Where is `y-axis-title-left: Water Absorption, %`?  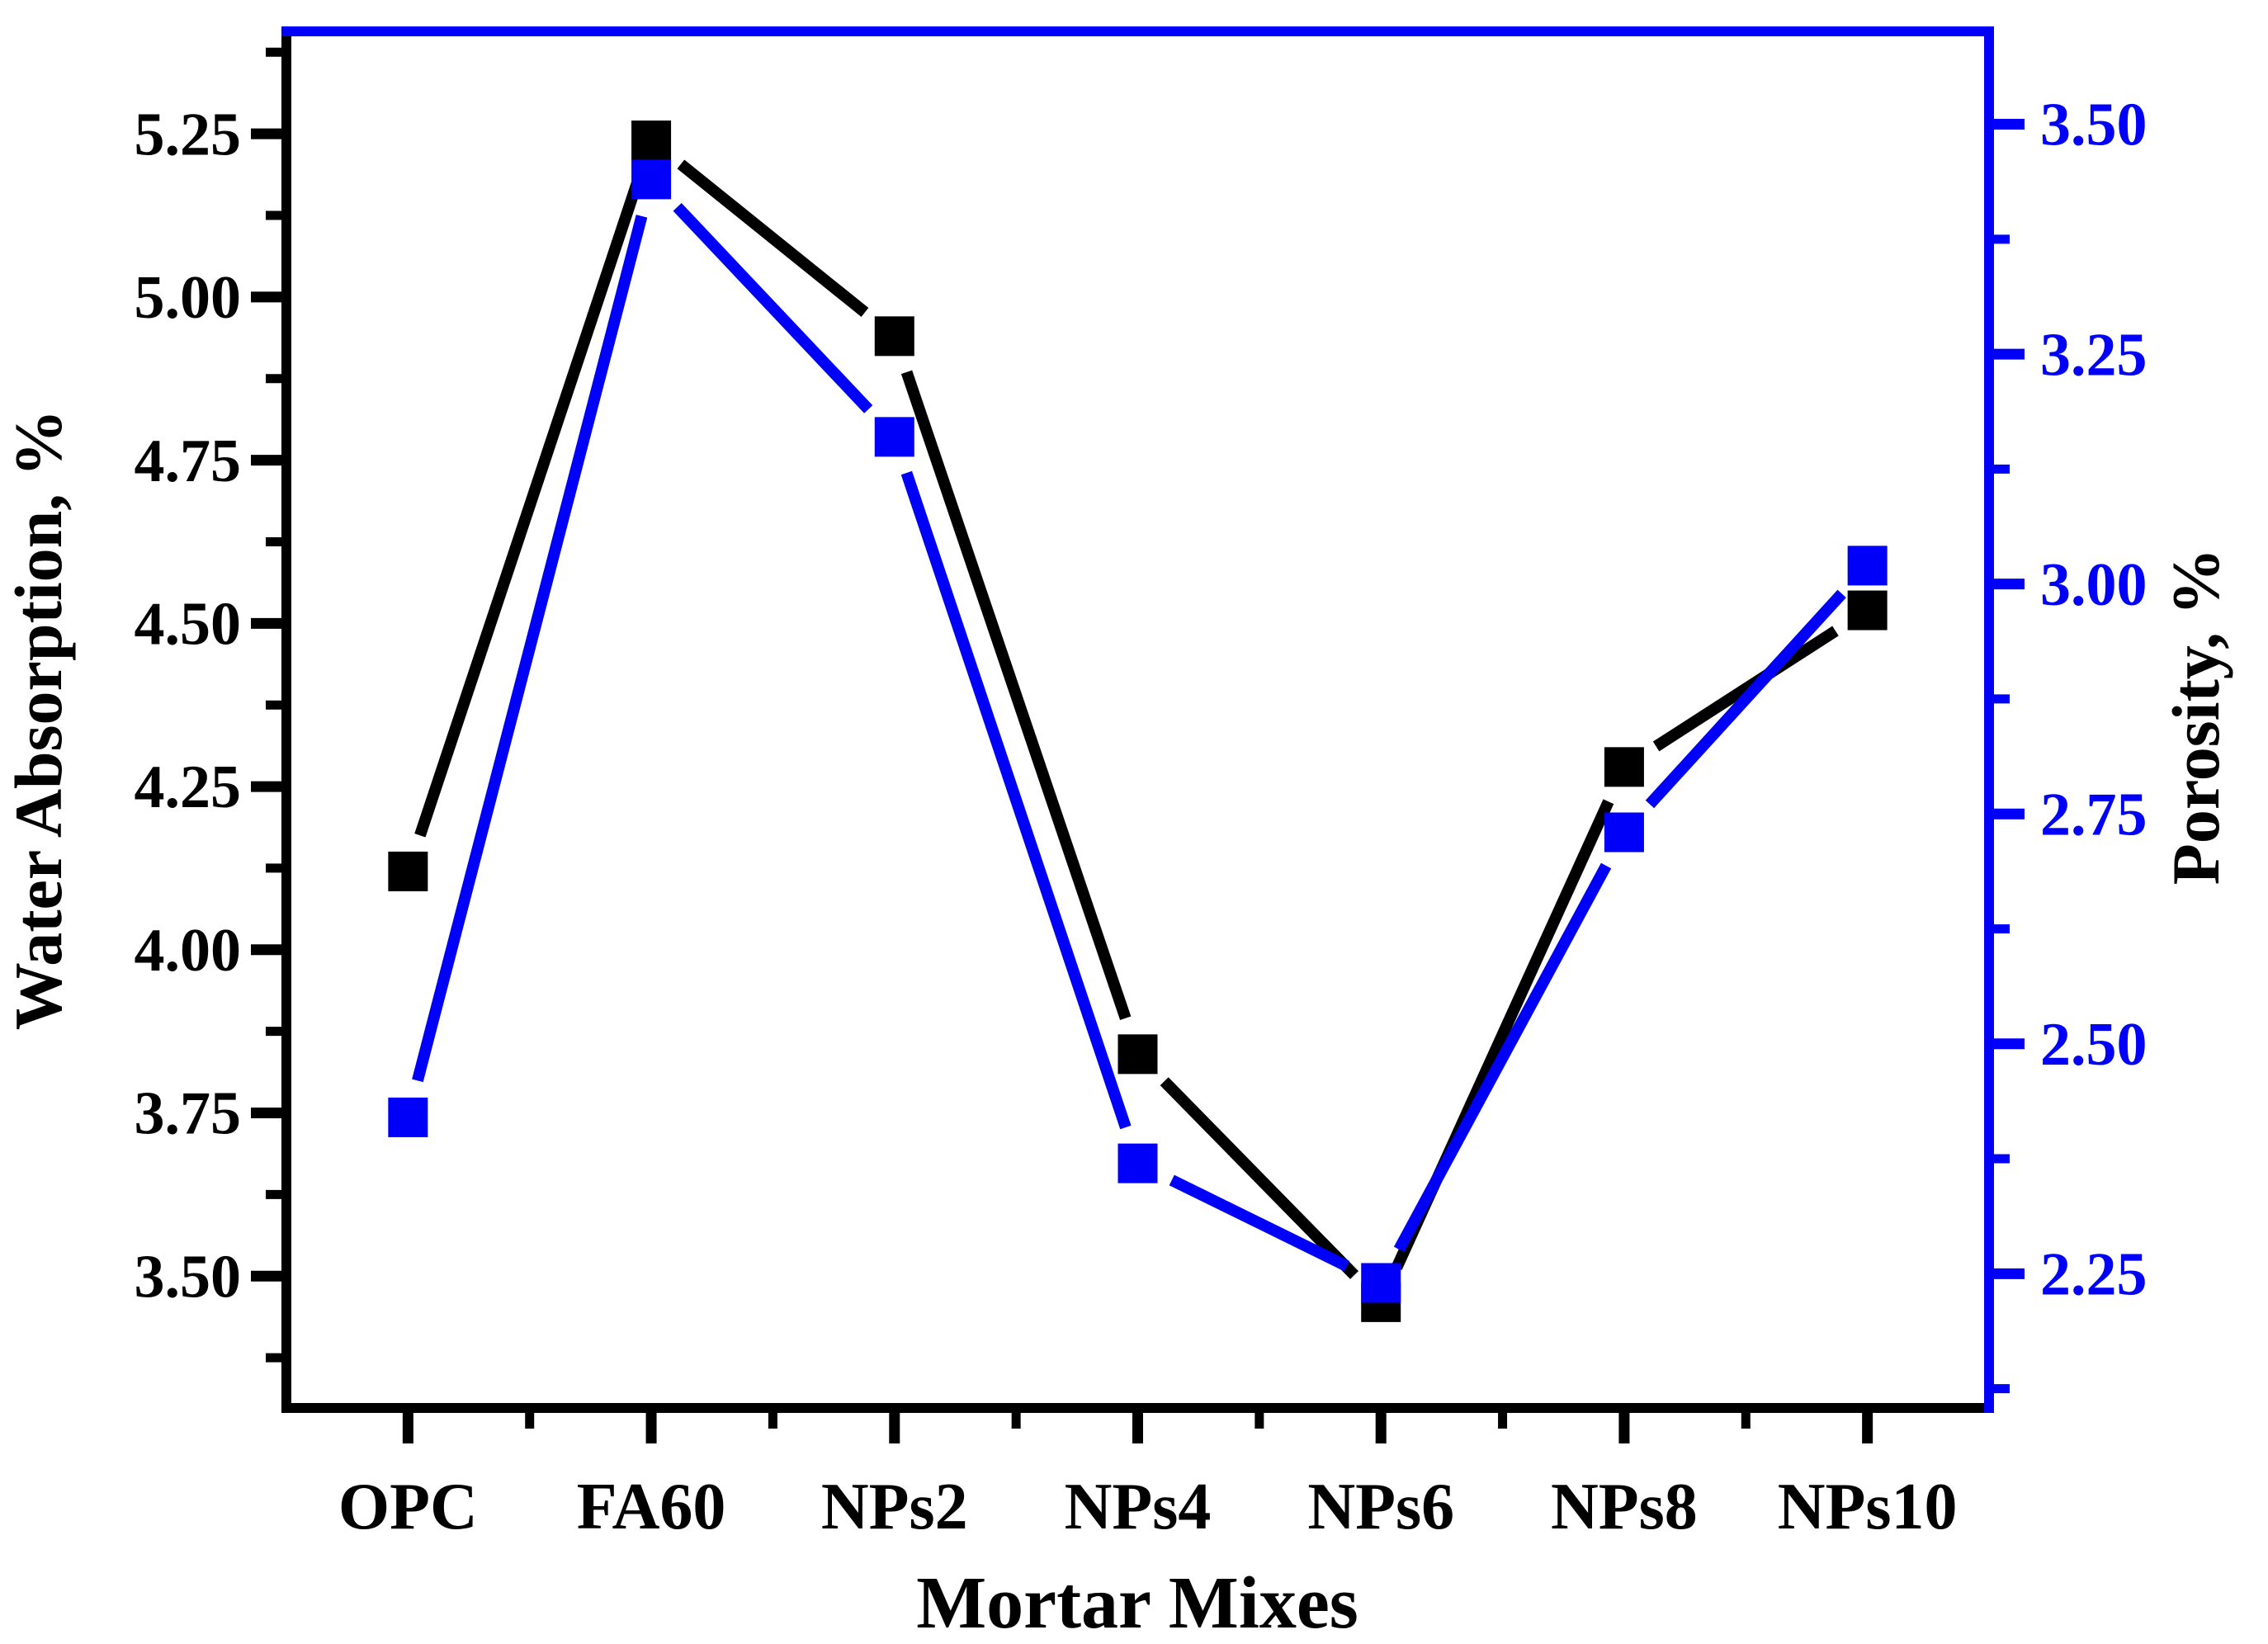
y-axis-title-left: Water Absorption, % is located at coordinates (38, 720).